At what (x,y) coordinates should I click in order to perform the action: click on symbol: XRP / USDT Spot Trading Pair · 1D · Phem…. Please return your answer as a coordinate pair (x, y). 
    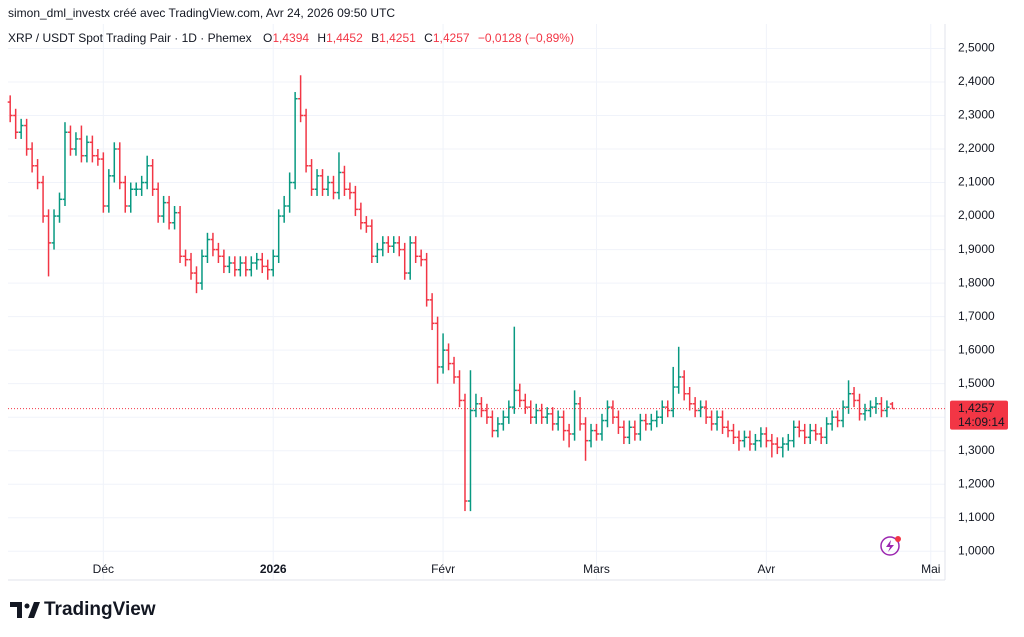
    Looking at the image, I should click on (130, 38).